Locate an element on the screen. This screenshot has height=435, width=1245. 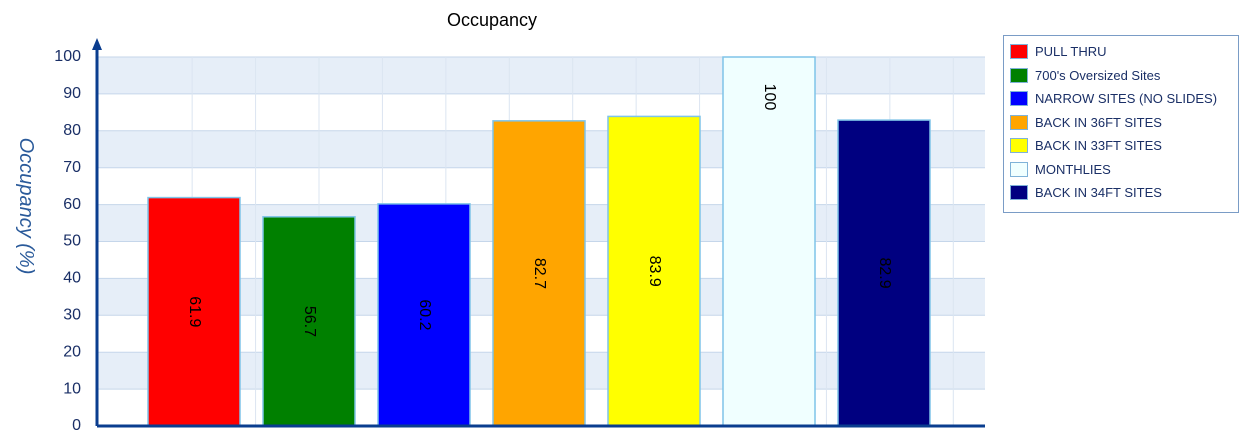
legend-label: PULL THRU is located at coordinates (1071, 52).